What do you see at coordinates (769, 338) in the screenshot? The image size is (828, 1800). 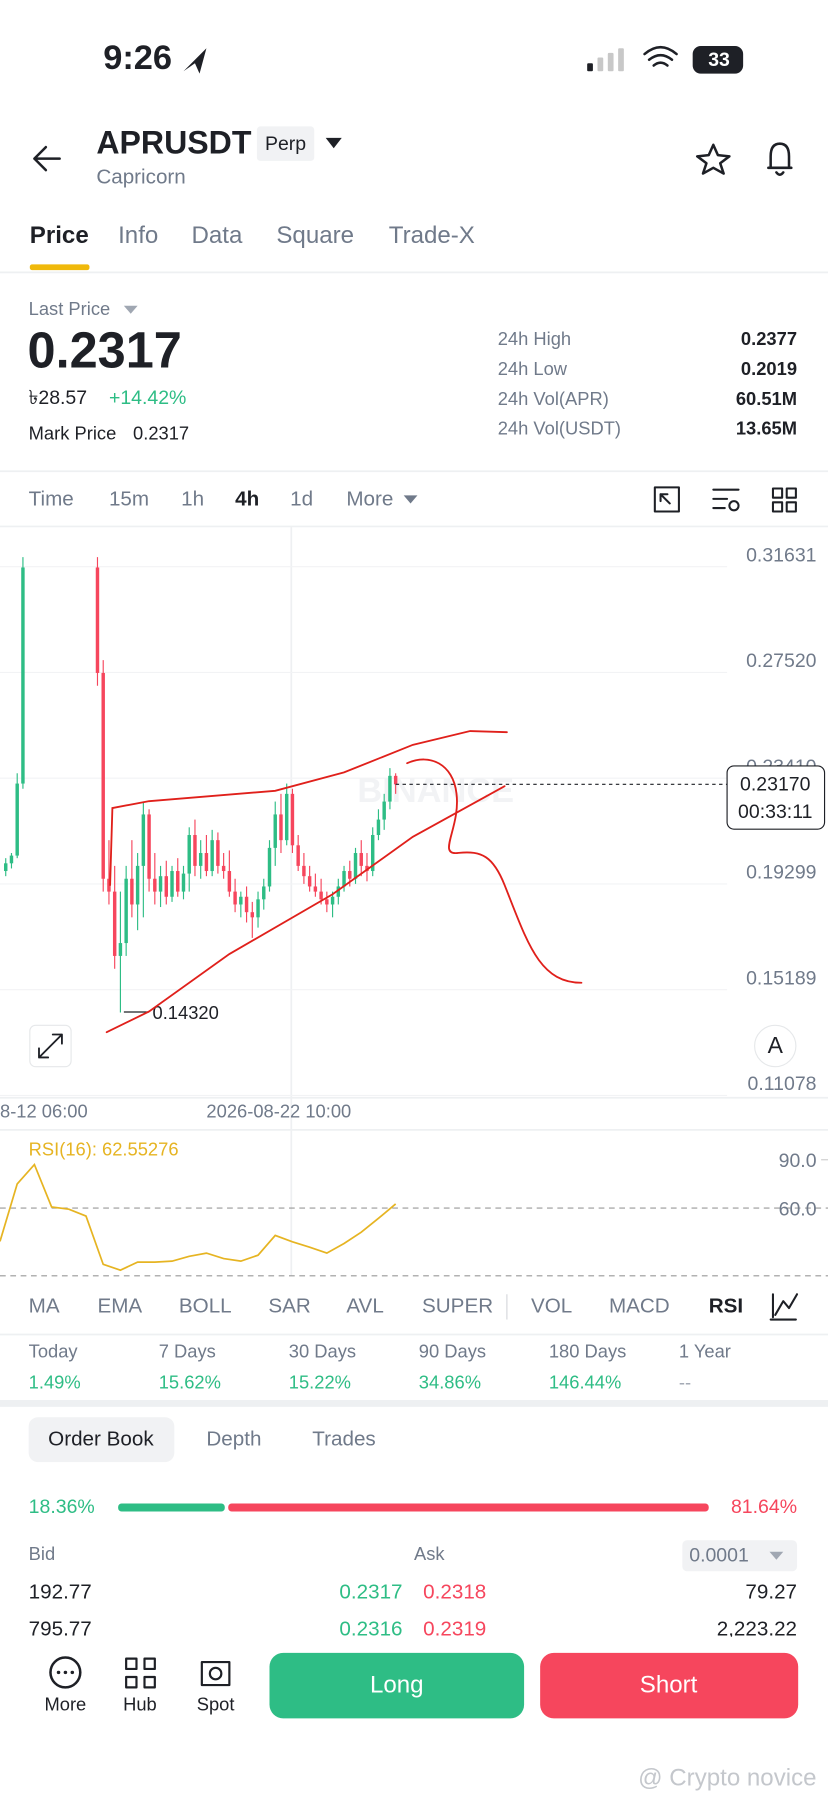 I see `stat-value: 0.2377` at bounding box center [769, 338].